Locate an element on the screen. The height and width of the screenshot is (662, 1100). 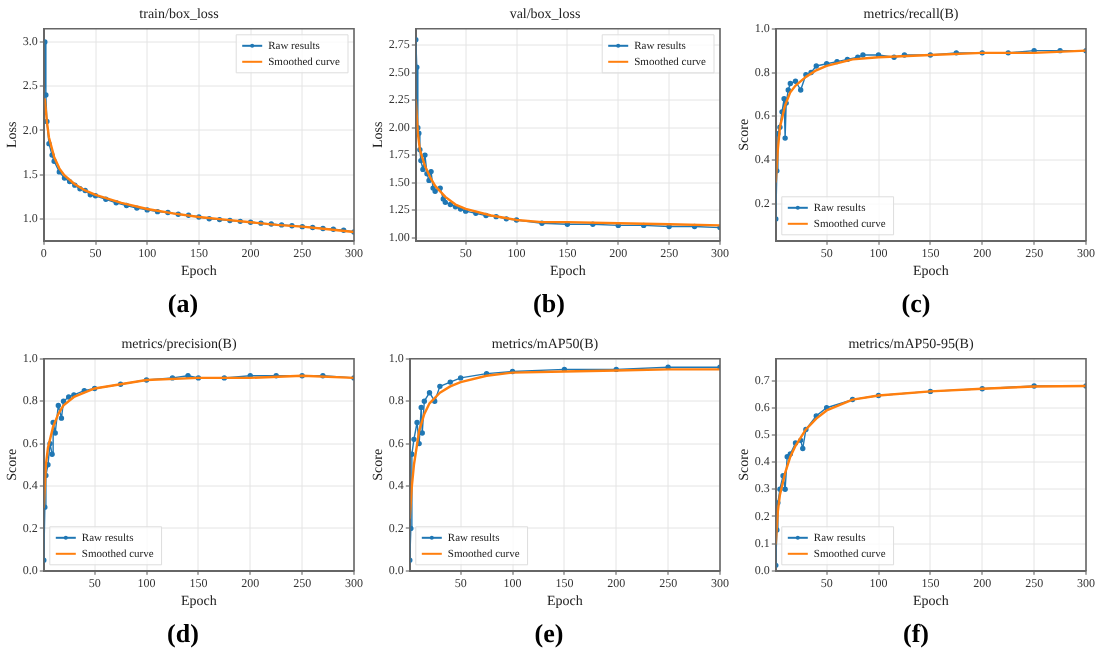
text: (e) is located at coordinates (549, 634).